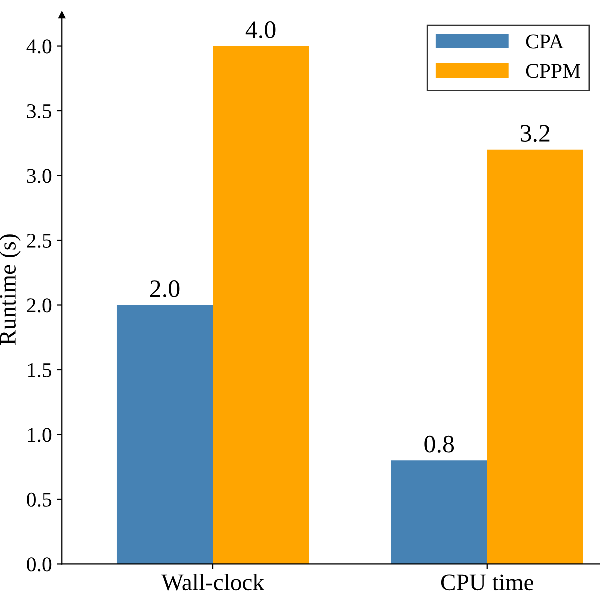  Describe the element at coordinates (39, 47) in the screenshot. I see `y-tick-label: 4.0` at that location.